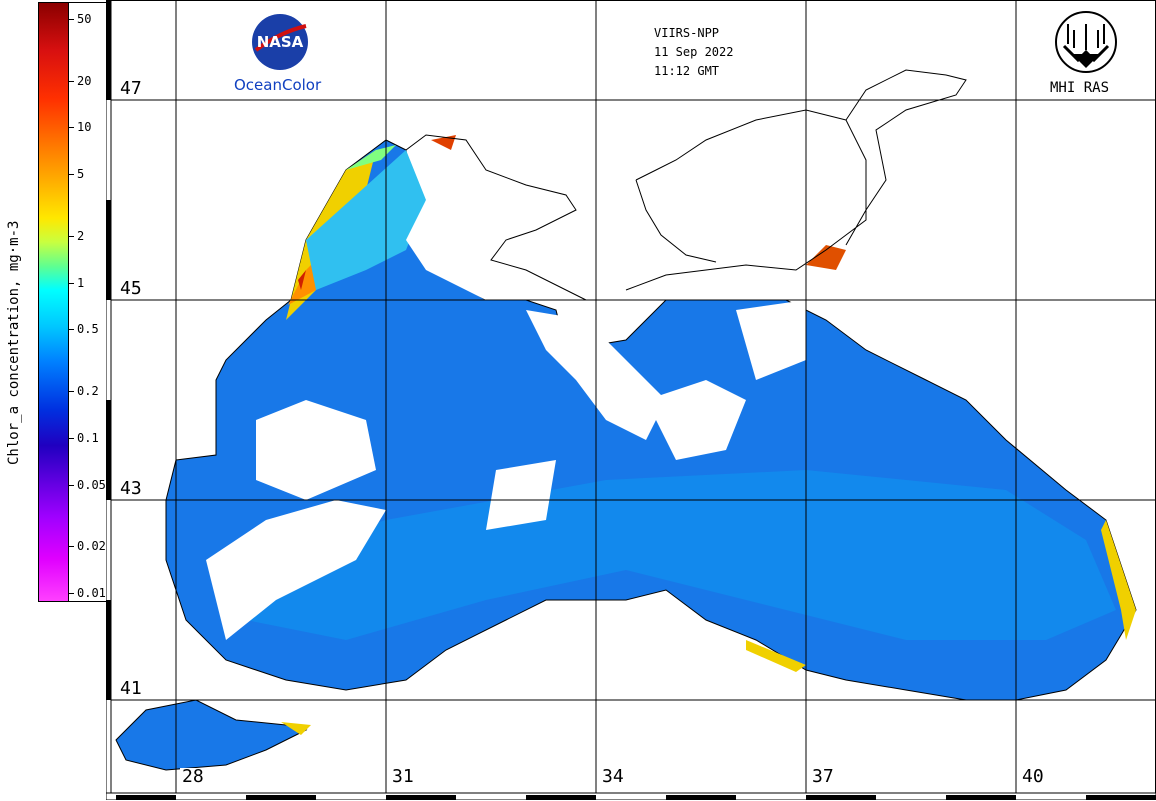 The width and height of the screenshot is (1156, 801). What do you see at coordinates (686, 185) in the screenshot?
I see `coastlines` at bounding box center [686, 185].